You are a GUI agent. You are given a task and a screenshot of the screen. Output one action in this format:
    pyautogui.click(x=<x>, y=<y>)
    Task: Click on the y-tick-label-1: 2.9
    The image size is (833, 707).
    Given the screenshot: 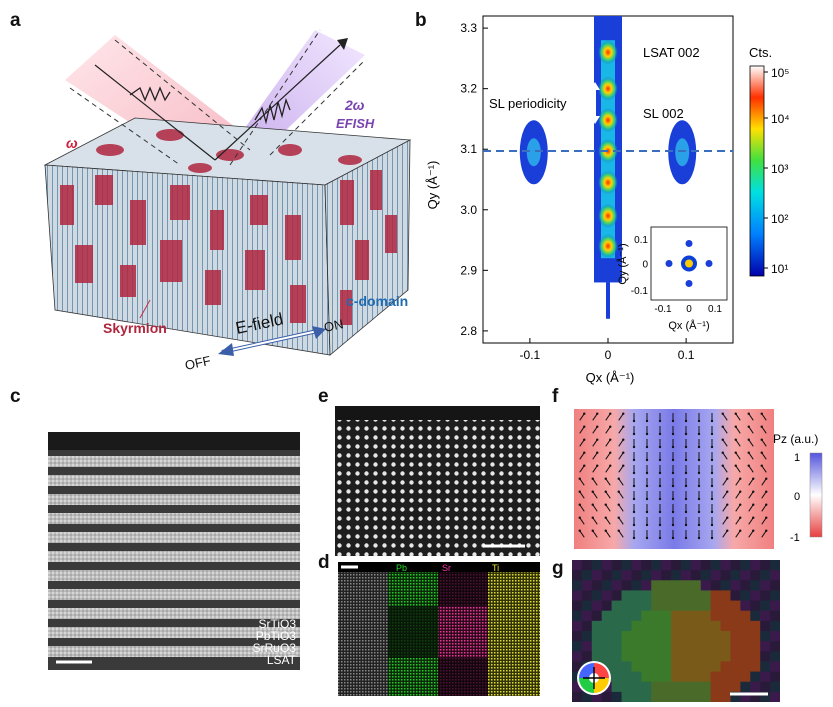 What is the action you would take?
    pyautogui.click(x=468, y=270)
    